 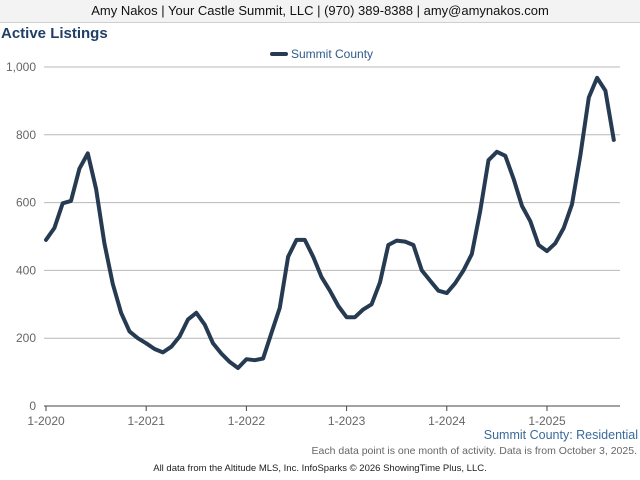 I want to click on legend-label: Summit County, so click(x=332, y=54).